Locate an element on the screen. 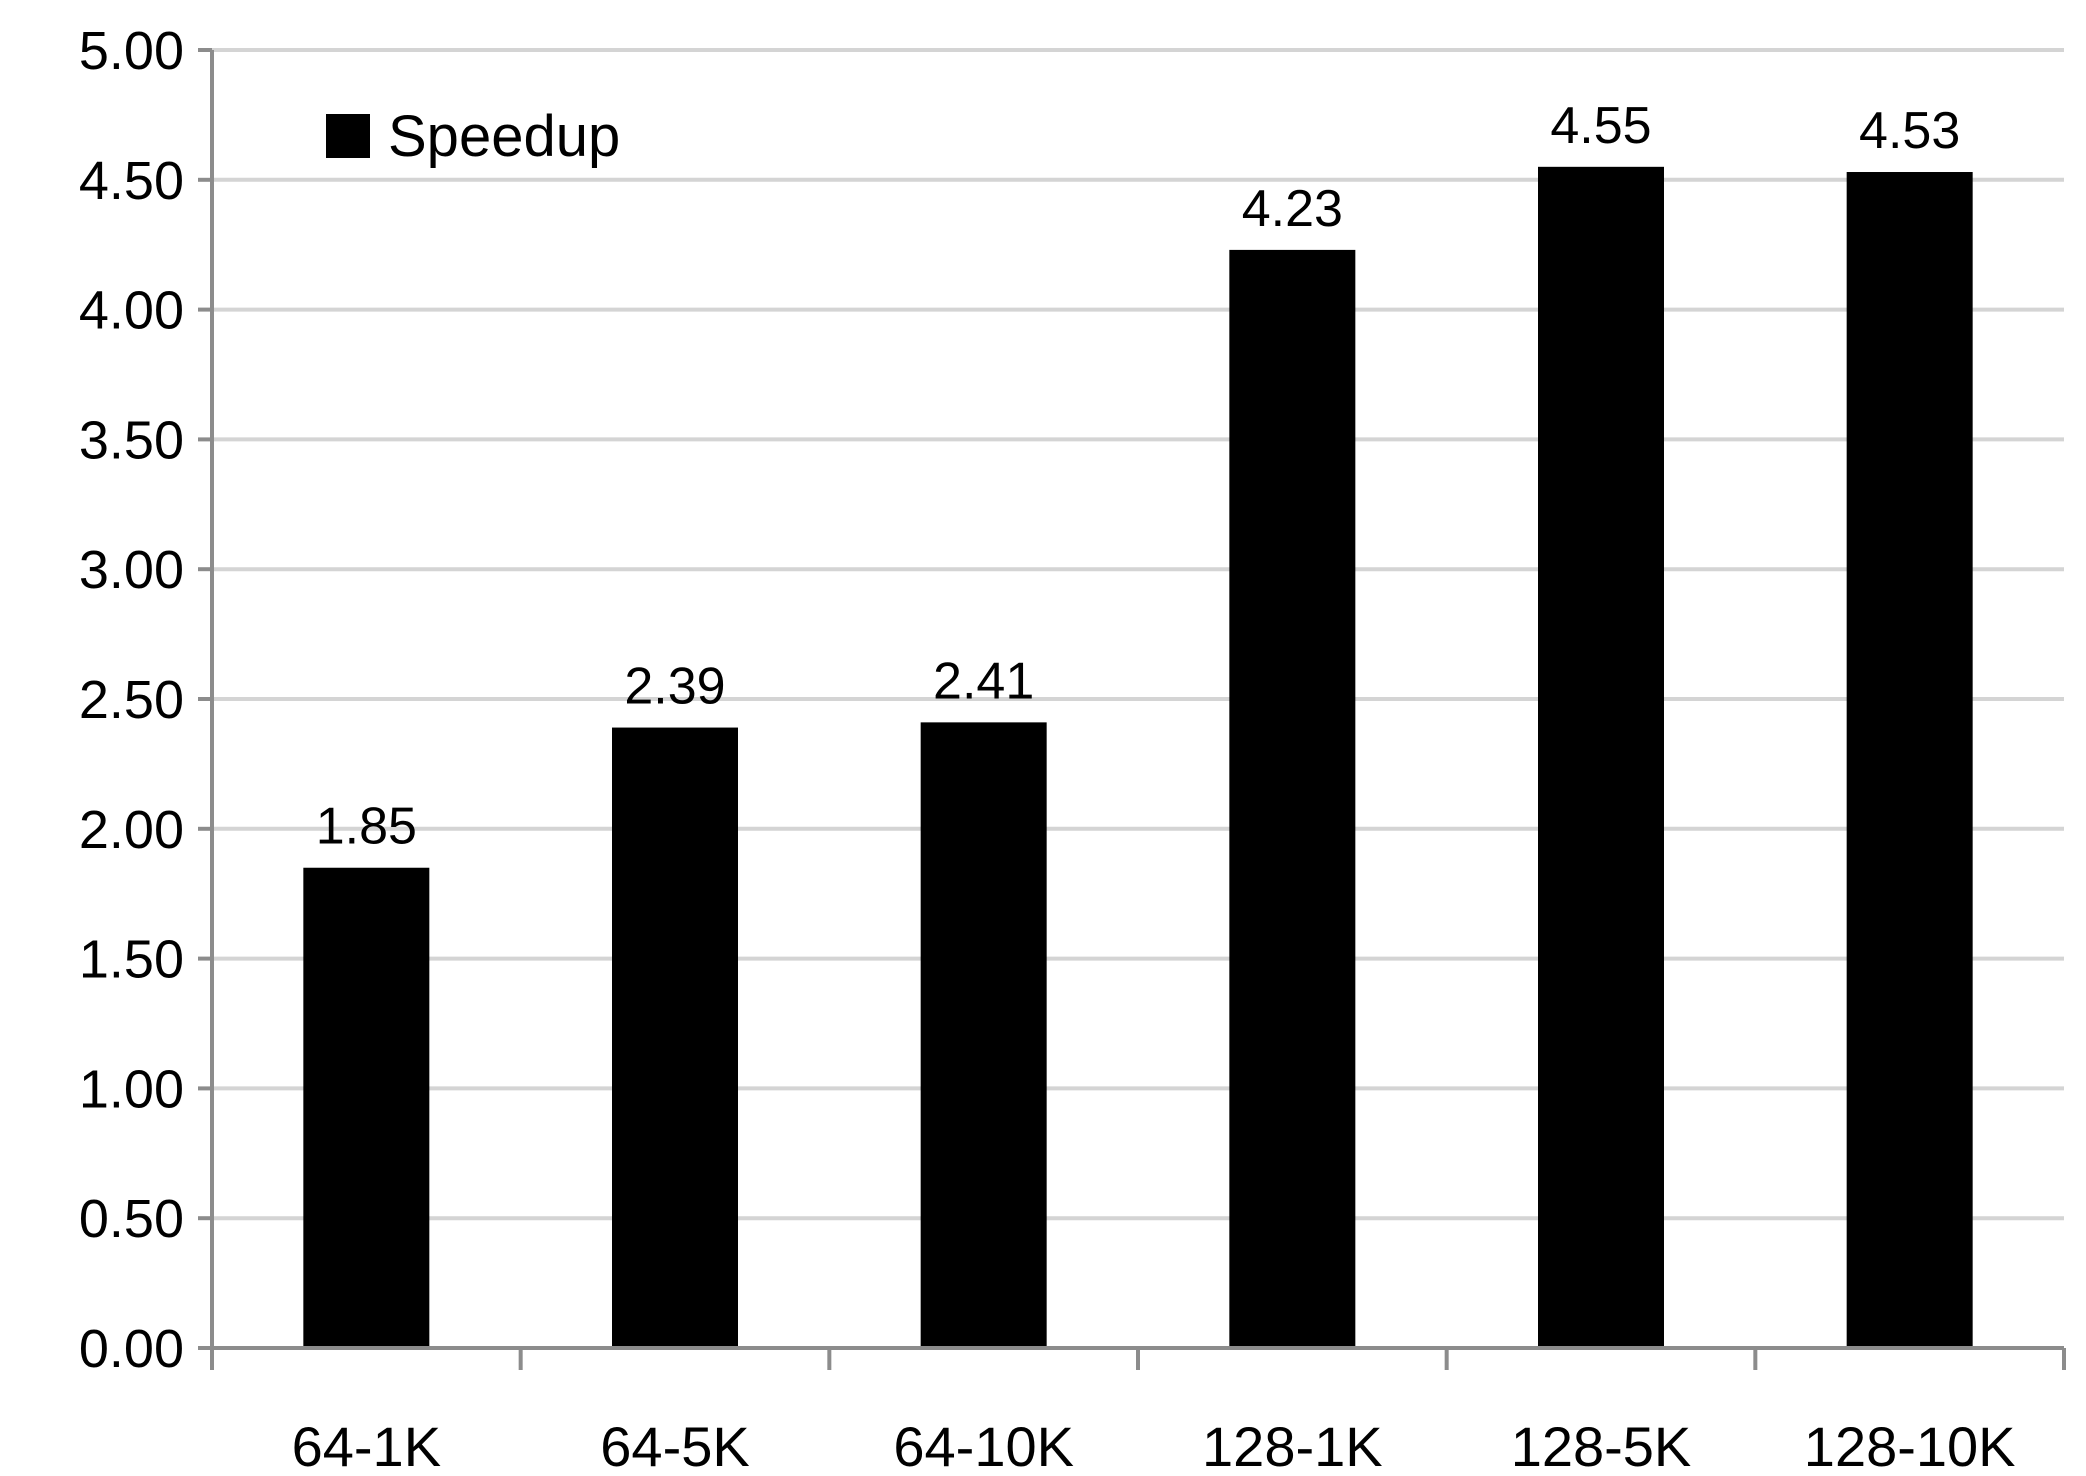 This screenshot has width=2086, height=1476. data-label: 4.53 is located at coordinates (1909, 131).